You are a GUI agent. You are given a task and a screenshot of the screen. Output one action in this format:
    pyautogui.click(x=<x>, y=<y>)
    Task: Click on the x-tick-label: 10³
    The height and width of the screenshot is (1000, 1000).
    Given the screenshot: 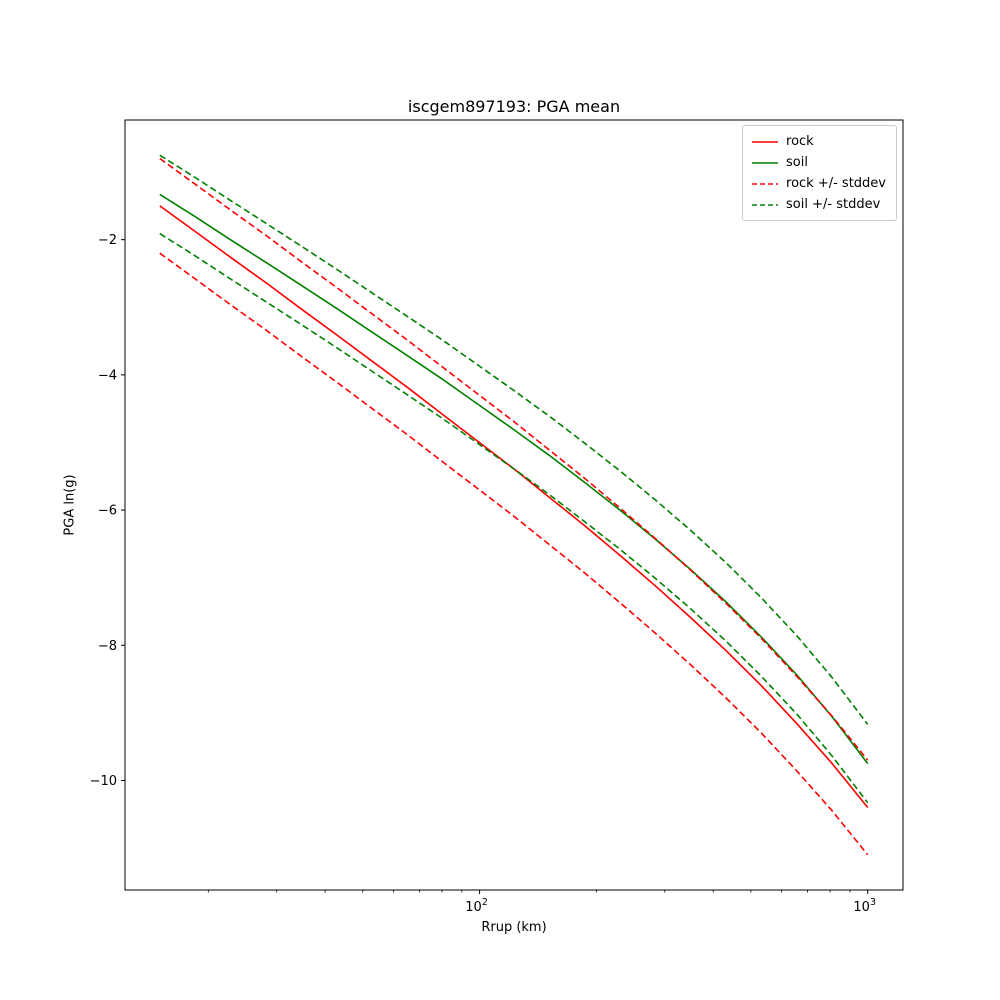 What is the action you would take?
    pyautogui.click(x=864, y=906)
    